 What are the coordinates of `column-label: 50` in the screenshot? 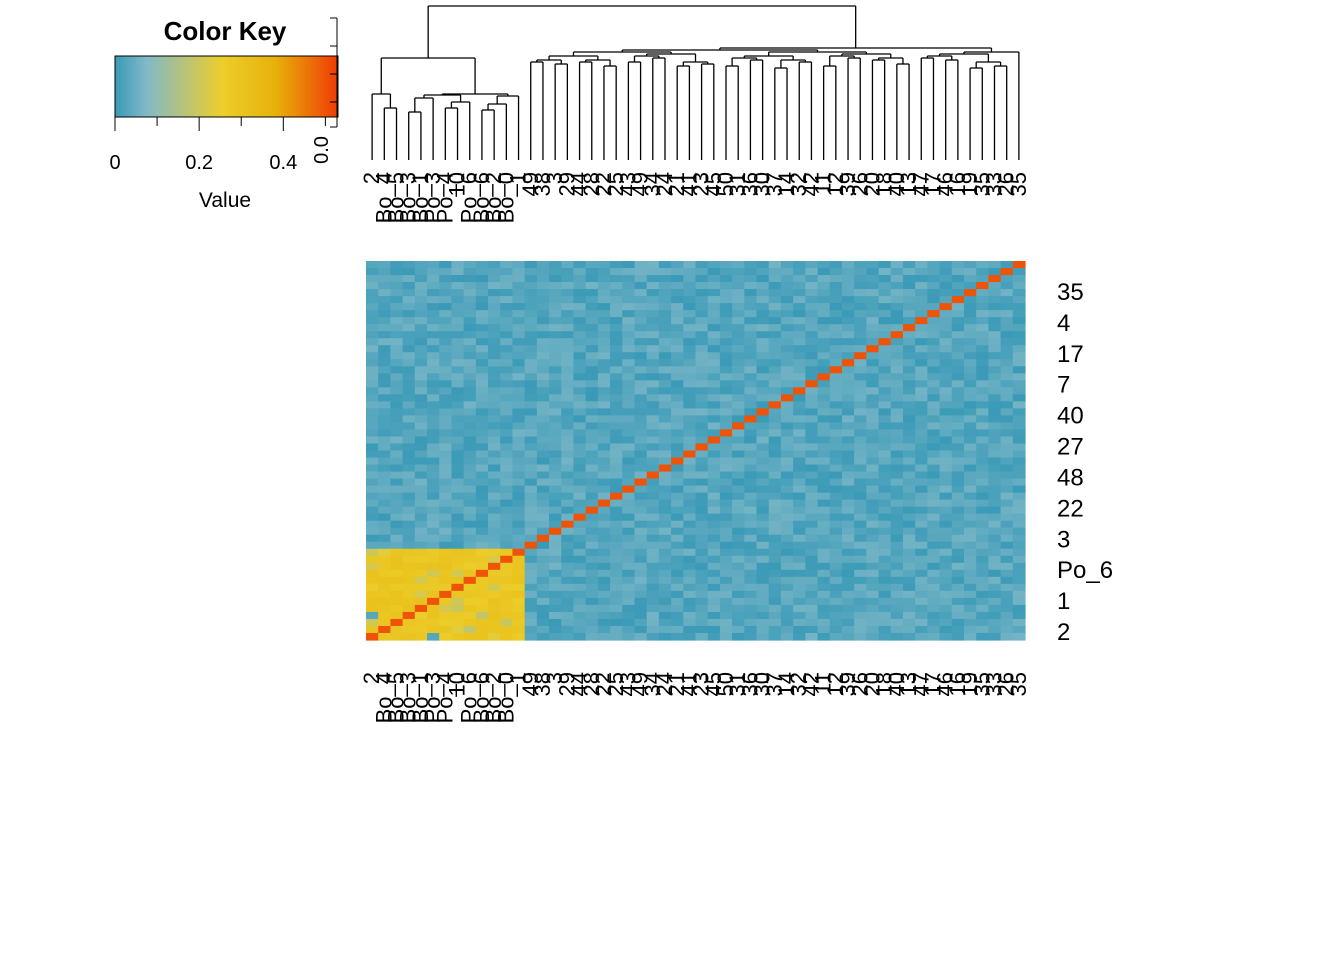 It's located at (725, 684).